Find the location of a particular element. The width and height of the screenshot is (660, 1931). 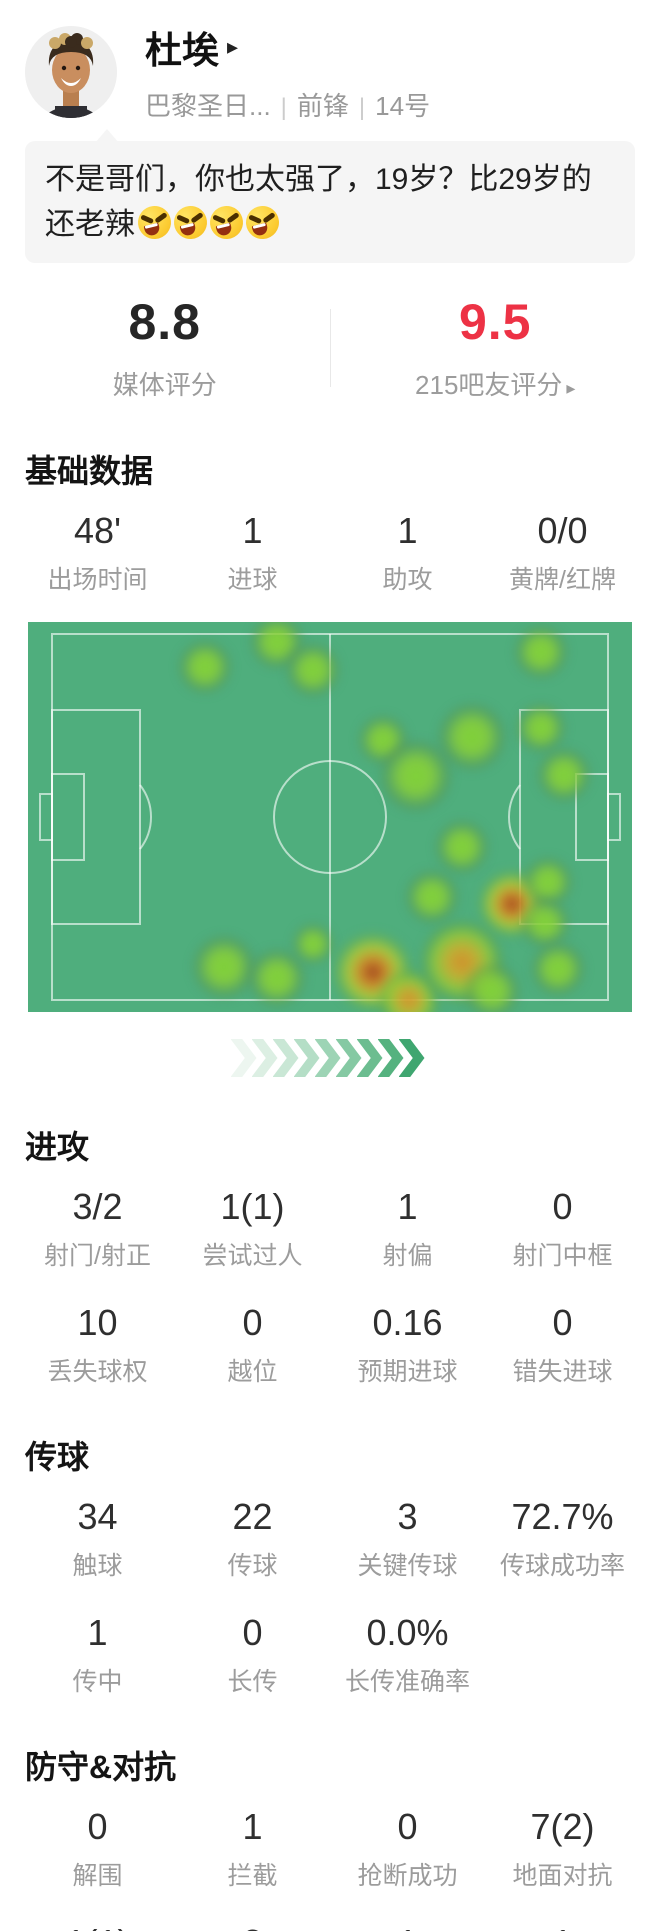

stat-cell: 1 拦截 is located at coordinates (252, 1849).